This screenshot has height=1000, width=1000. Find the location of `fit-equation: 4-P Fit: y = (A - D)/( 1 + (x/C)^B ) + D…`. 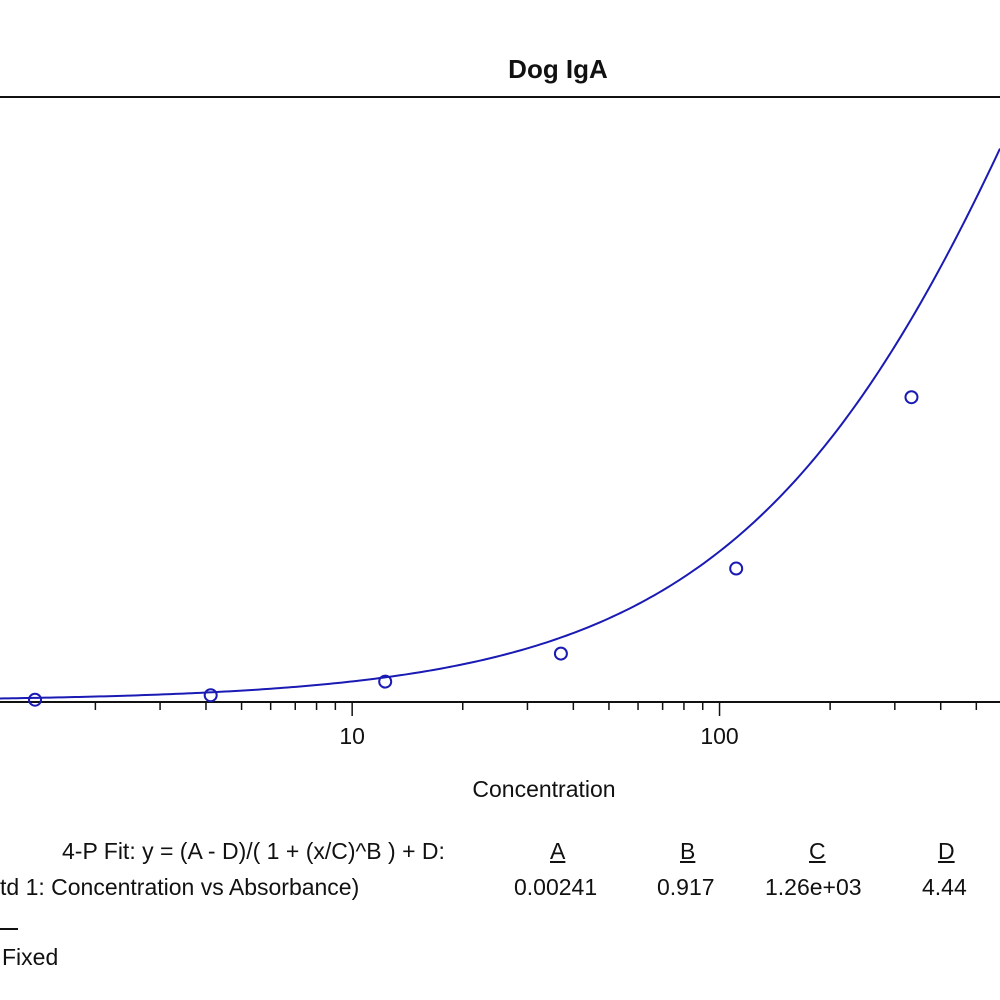

fit-equation: 4-P Fit: y = (A - D)/( 1 + (x/C)^B ) + D… is located at coordinates (253, 851).